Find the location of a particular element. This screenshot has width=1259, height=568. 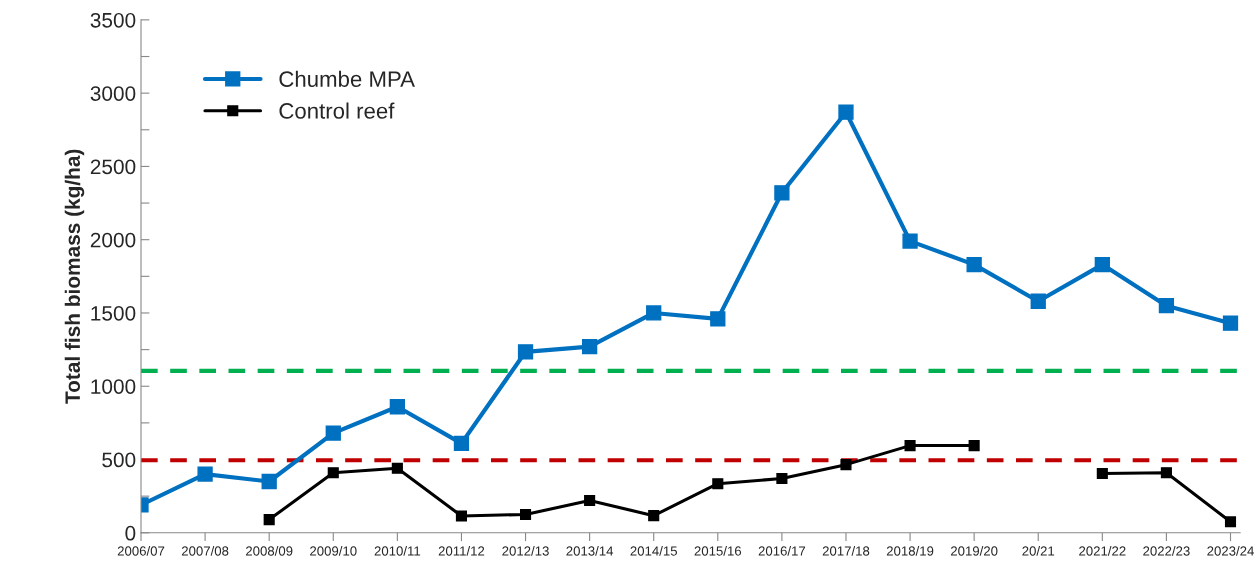

x-tick-label: 2016/17 is located at coordinates (782, 550).